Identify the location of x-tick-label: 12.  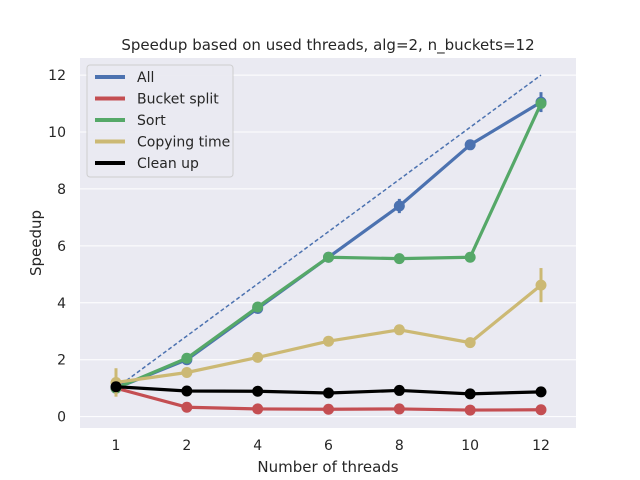
(541, 446).